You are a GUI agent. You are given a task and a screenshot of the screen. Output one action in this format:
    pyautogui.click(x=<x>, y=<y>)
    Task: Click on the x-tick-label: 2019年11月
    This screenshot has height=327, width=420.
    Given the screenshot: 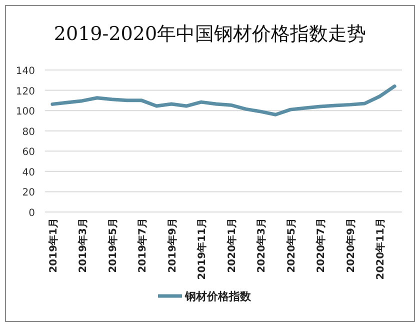 What is the action you would take?
    pyautogui.click(x=202, y=249)
    